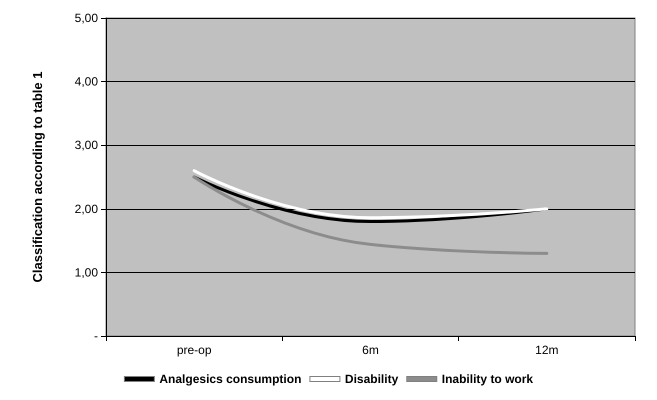 The width and height of the screenshot is (657, 400). What do you see at coordinates (371, 379) in the screenshot?
I see `legend-label: Disability` at bounding box center [371, 379].